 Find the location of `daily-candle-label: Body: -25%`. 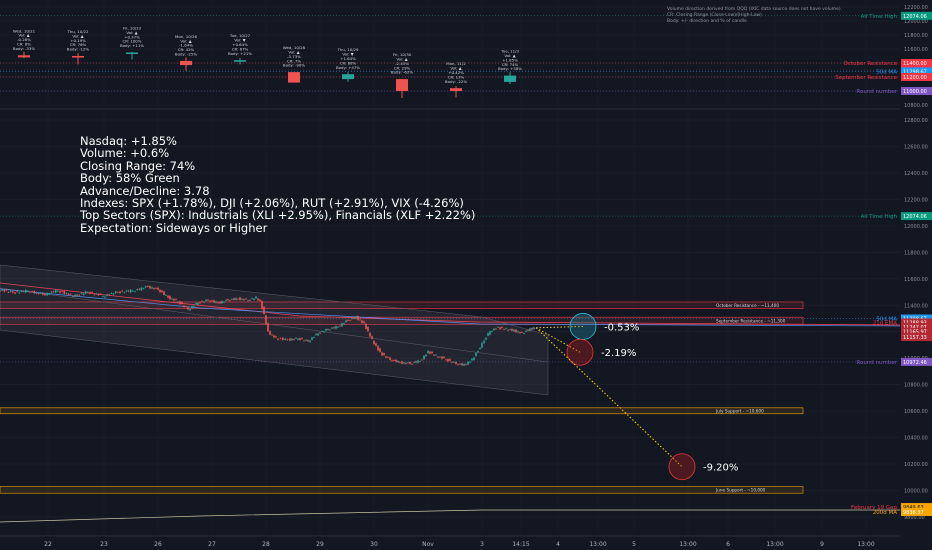

daily-candle-label: Body: -25% is located at coordinates (186, 54).